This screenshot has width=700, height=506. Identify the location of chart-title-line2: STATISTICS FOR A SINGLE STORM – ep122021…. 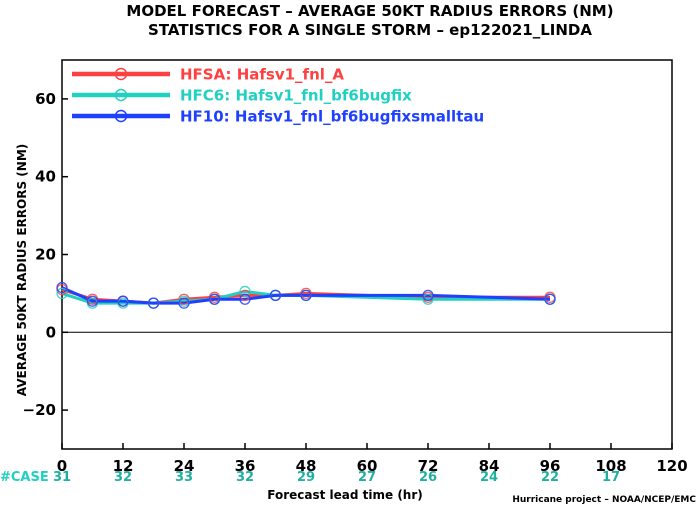
(370, 30).